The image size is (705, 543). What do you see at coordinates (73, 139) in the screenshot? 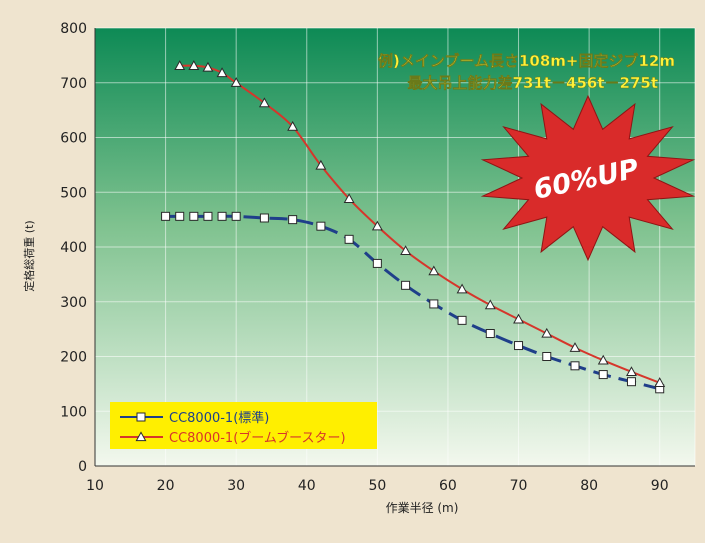
I see `y-tick-label: 600` at bounding box center [73, 139].